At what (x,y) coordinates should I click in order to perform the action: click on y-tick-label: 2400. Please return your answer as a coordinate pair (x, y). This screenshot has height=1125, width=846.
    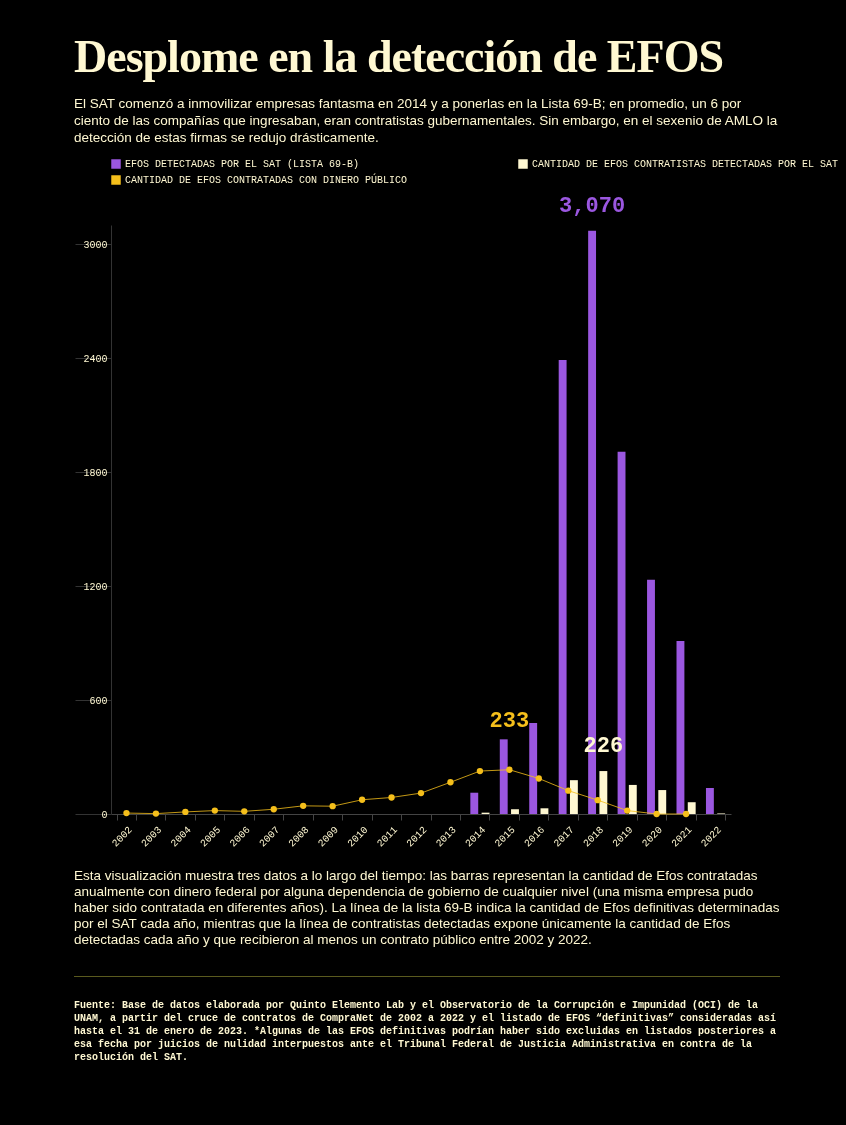
    Looking at the image, I should click on (95, 359).